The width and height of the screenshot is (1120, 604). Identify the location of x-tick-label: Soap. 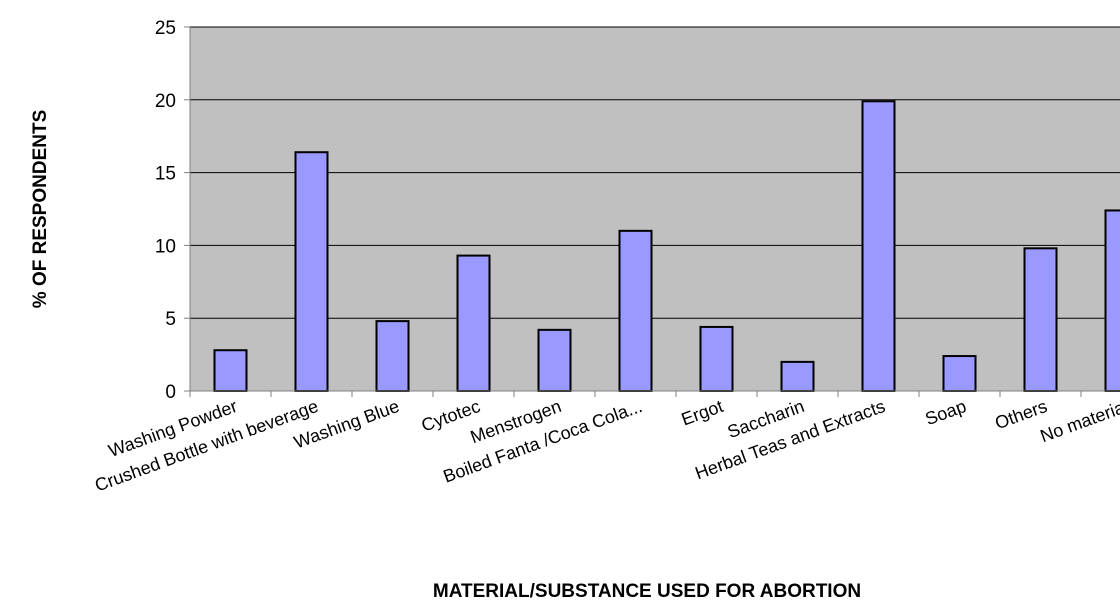
(946, 412).